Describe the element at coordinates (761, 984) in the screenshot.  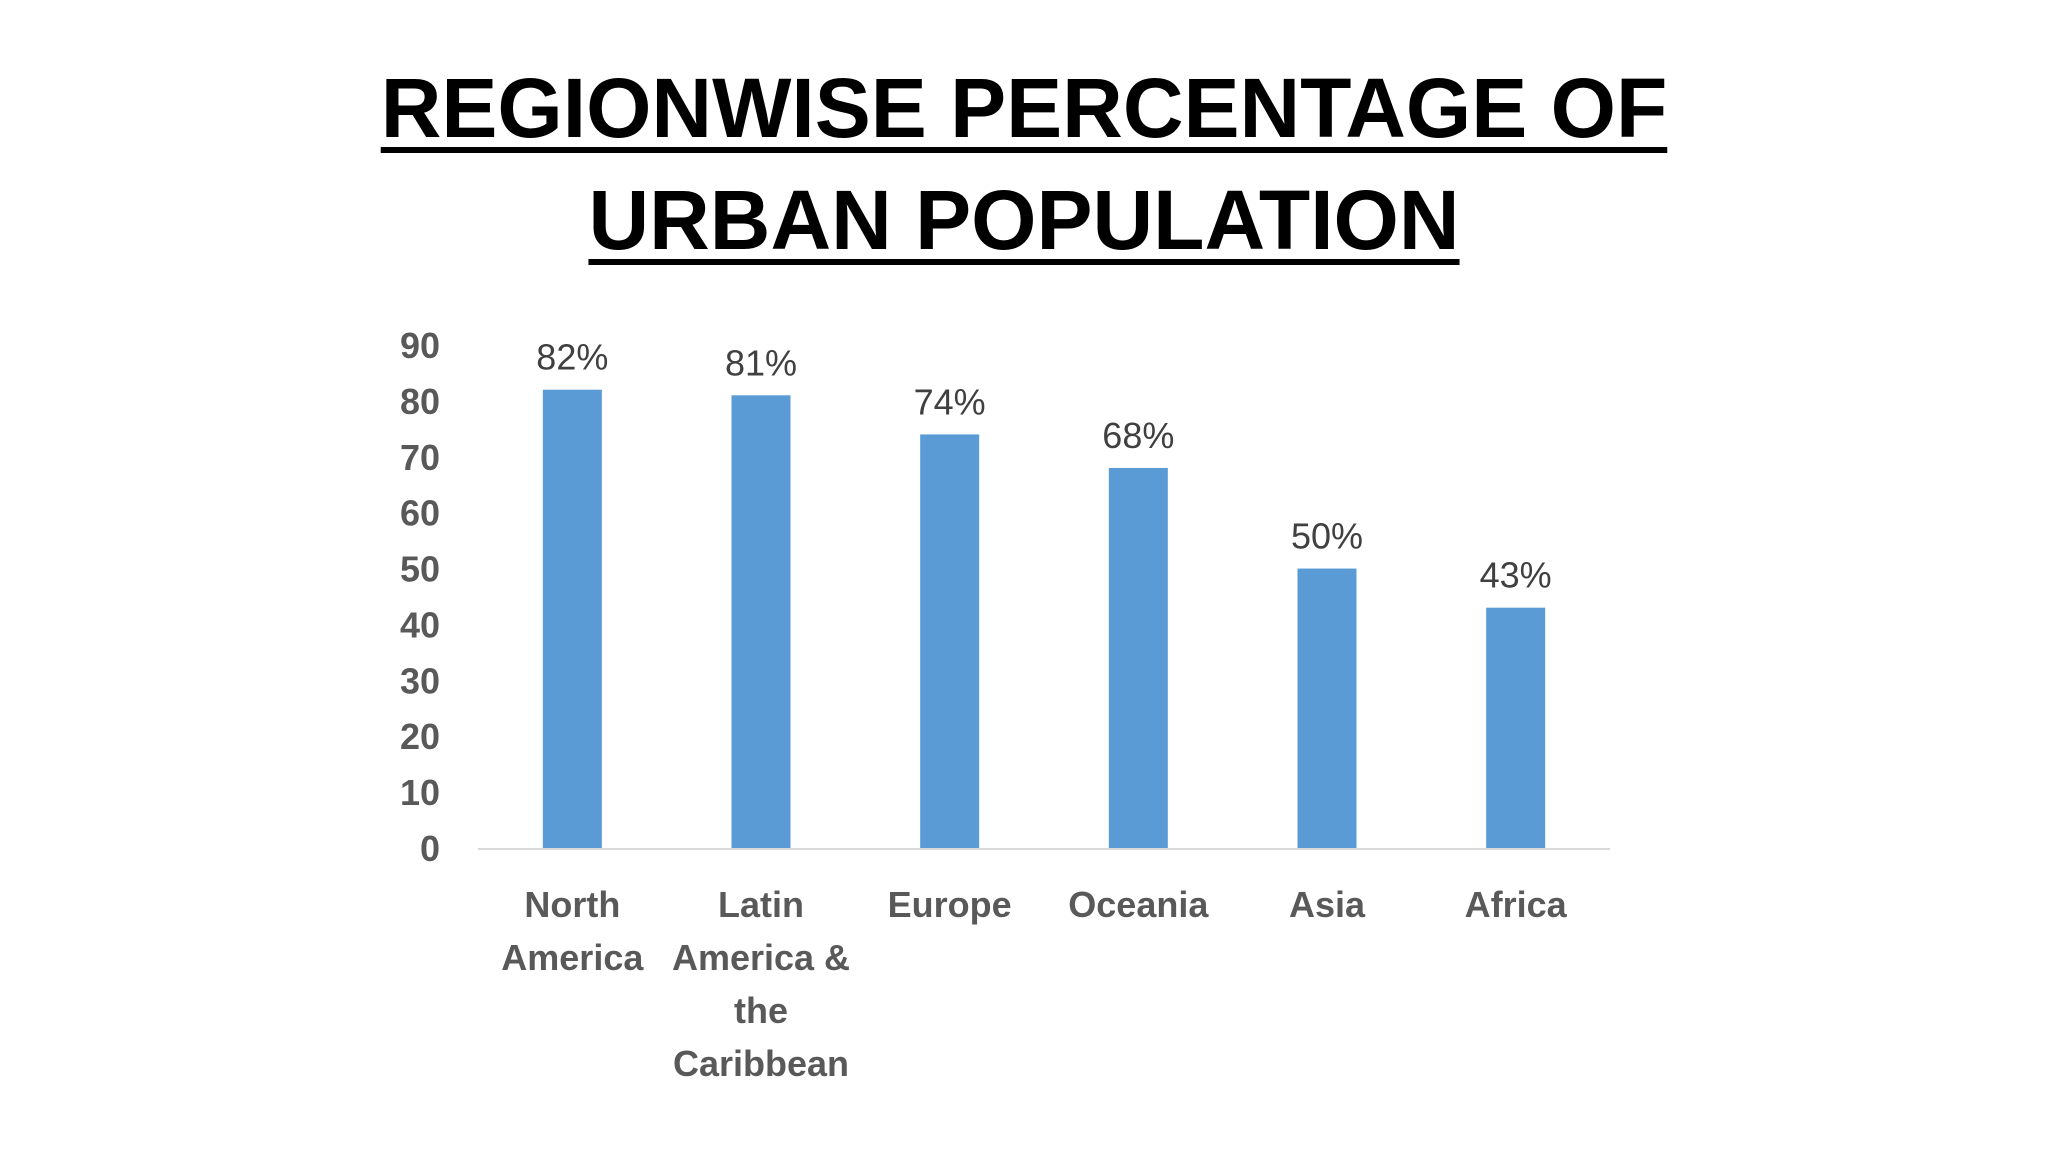
I see `x-tick-label: Latin America & the Caribbean` at that location.